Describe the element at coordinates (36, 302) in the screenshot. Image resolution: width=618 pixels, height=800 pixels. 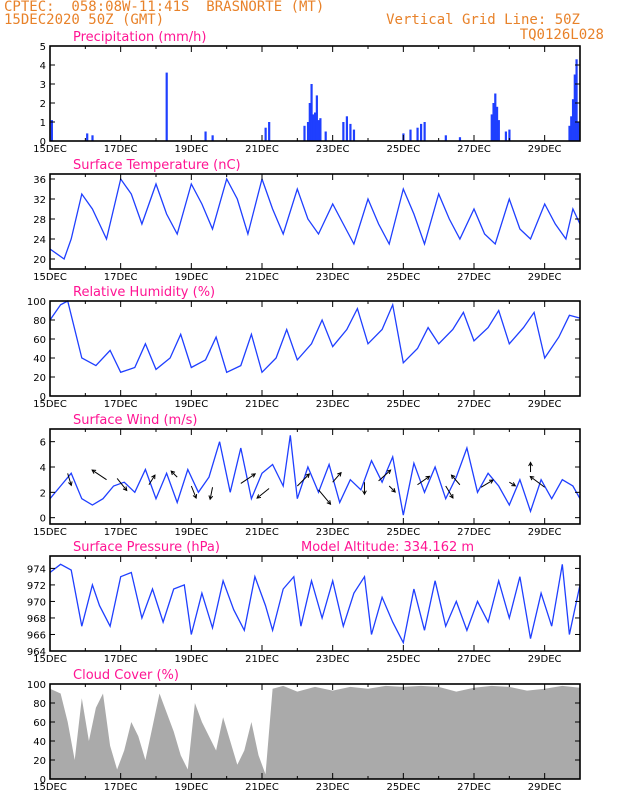
I see `humidity-y-tick-label: 100` at that location.